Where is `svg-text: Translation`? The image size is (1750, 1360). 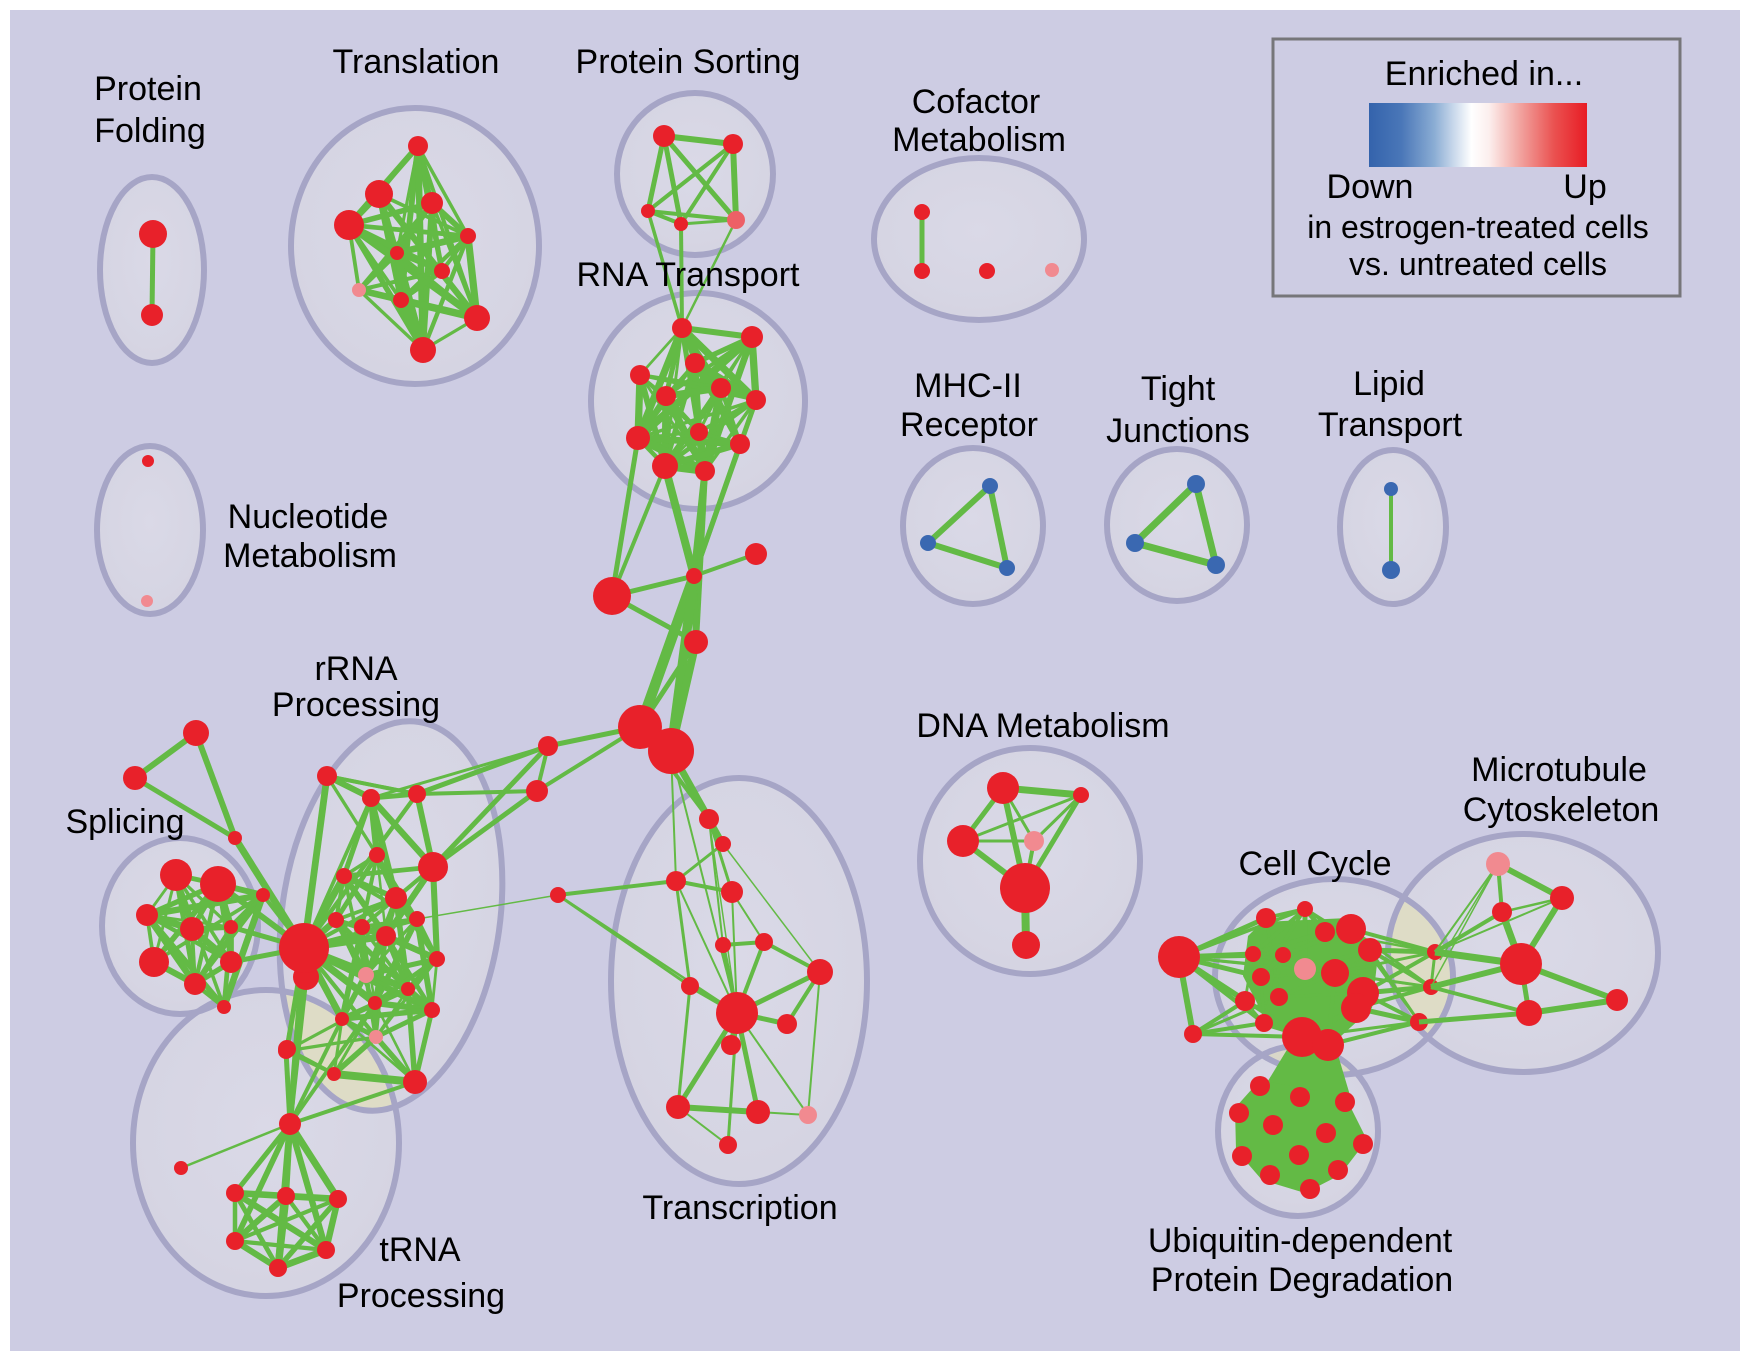 svg-text: Translation is located at coordinates (416, 62).